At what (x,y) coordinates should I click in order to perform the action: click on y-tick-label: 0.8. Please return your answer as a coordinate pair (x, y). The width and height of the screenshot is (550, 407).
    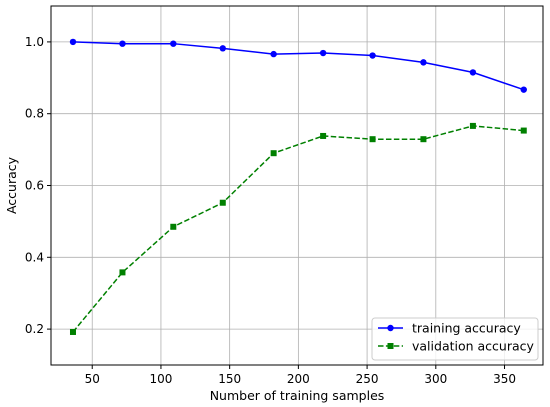
    Looking at the image, I should click on (34, 114).